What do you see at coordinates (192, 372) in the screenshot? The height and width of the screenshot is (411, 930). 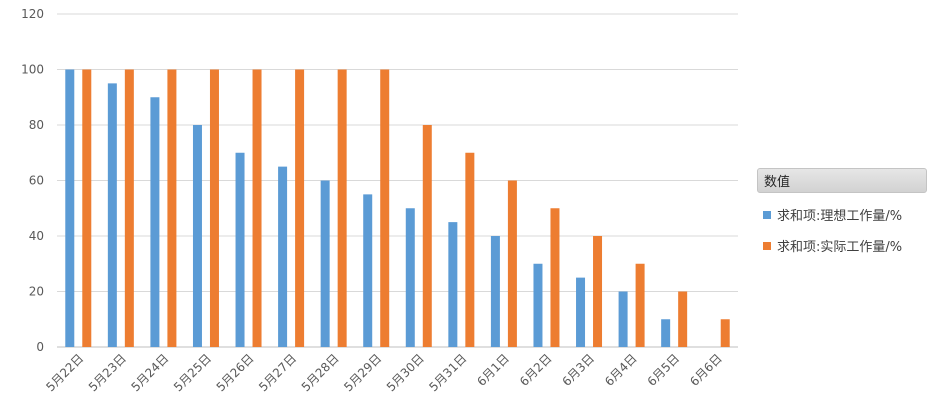 I see `x-tick-label: 5月25日` at bounding box center [192, 372].